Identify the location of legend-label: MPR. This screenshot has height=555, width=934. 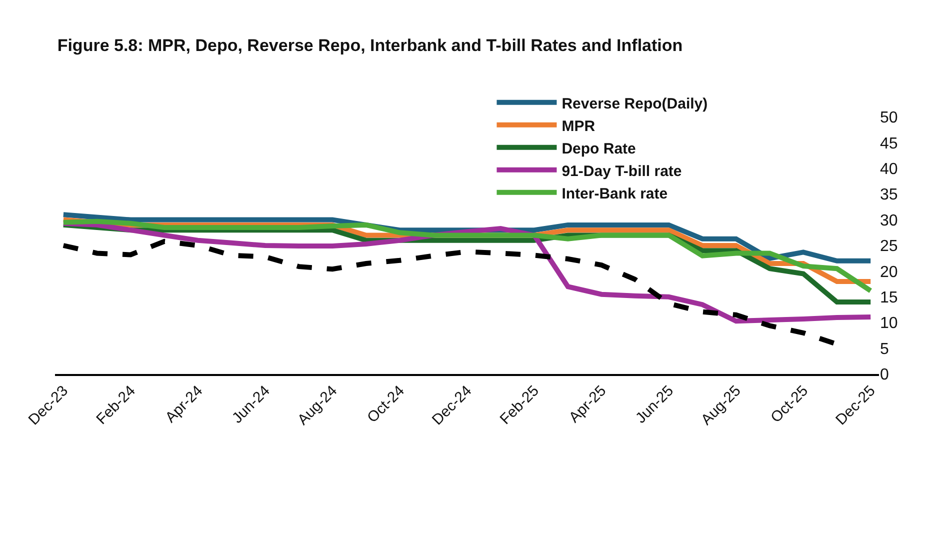
(579, 126).